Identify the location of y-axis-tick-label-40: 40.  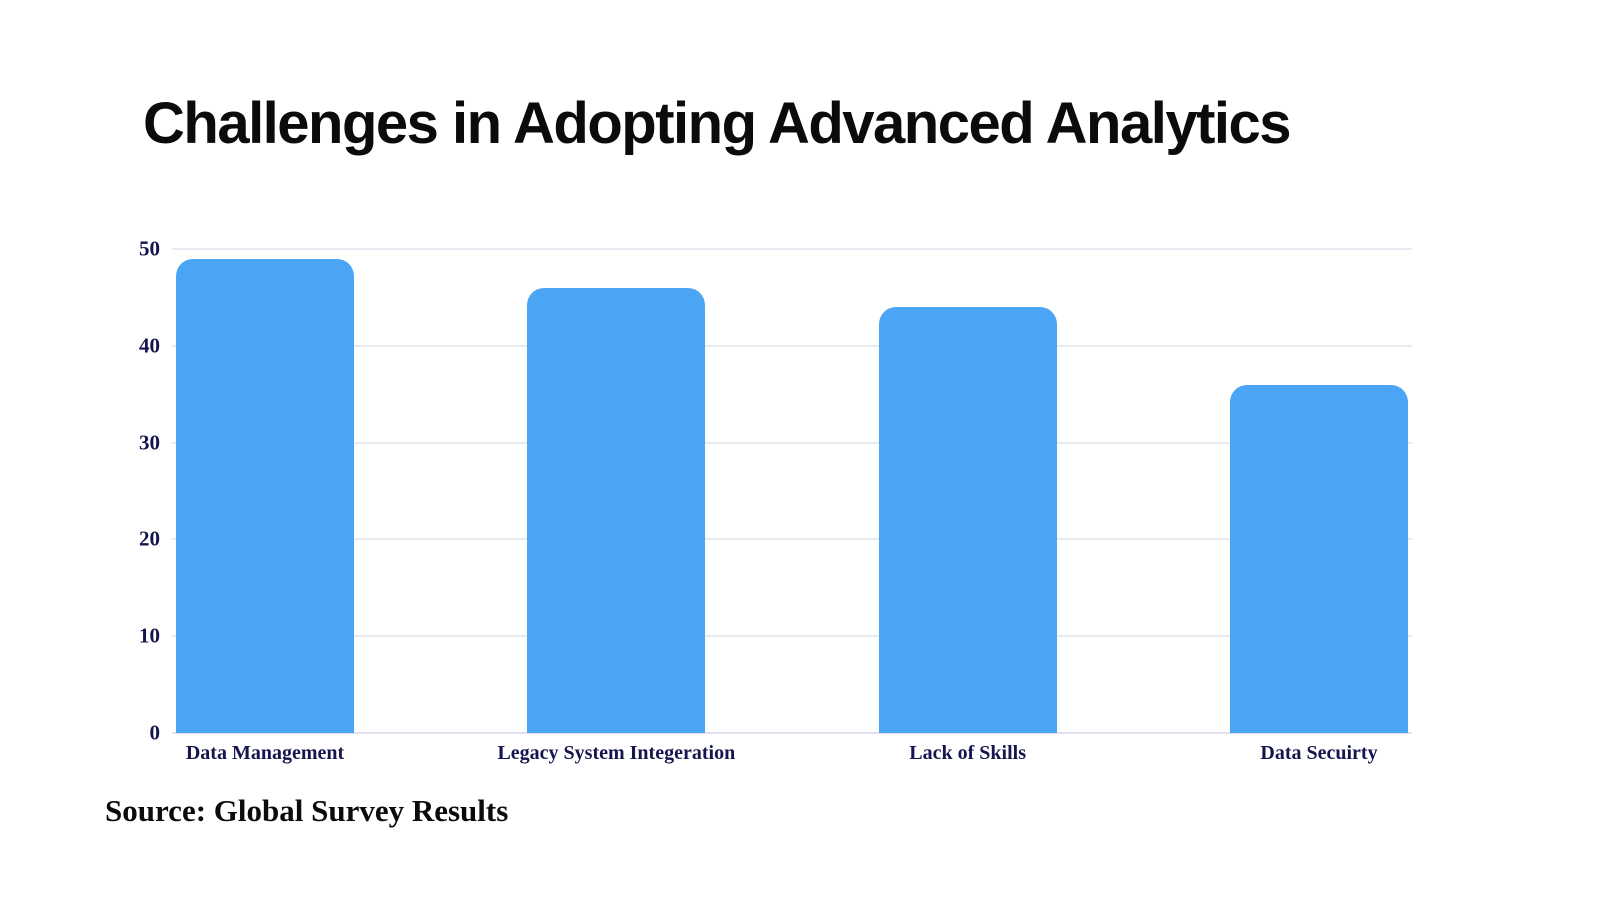
(149, 345).